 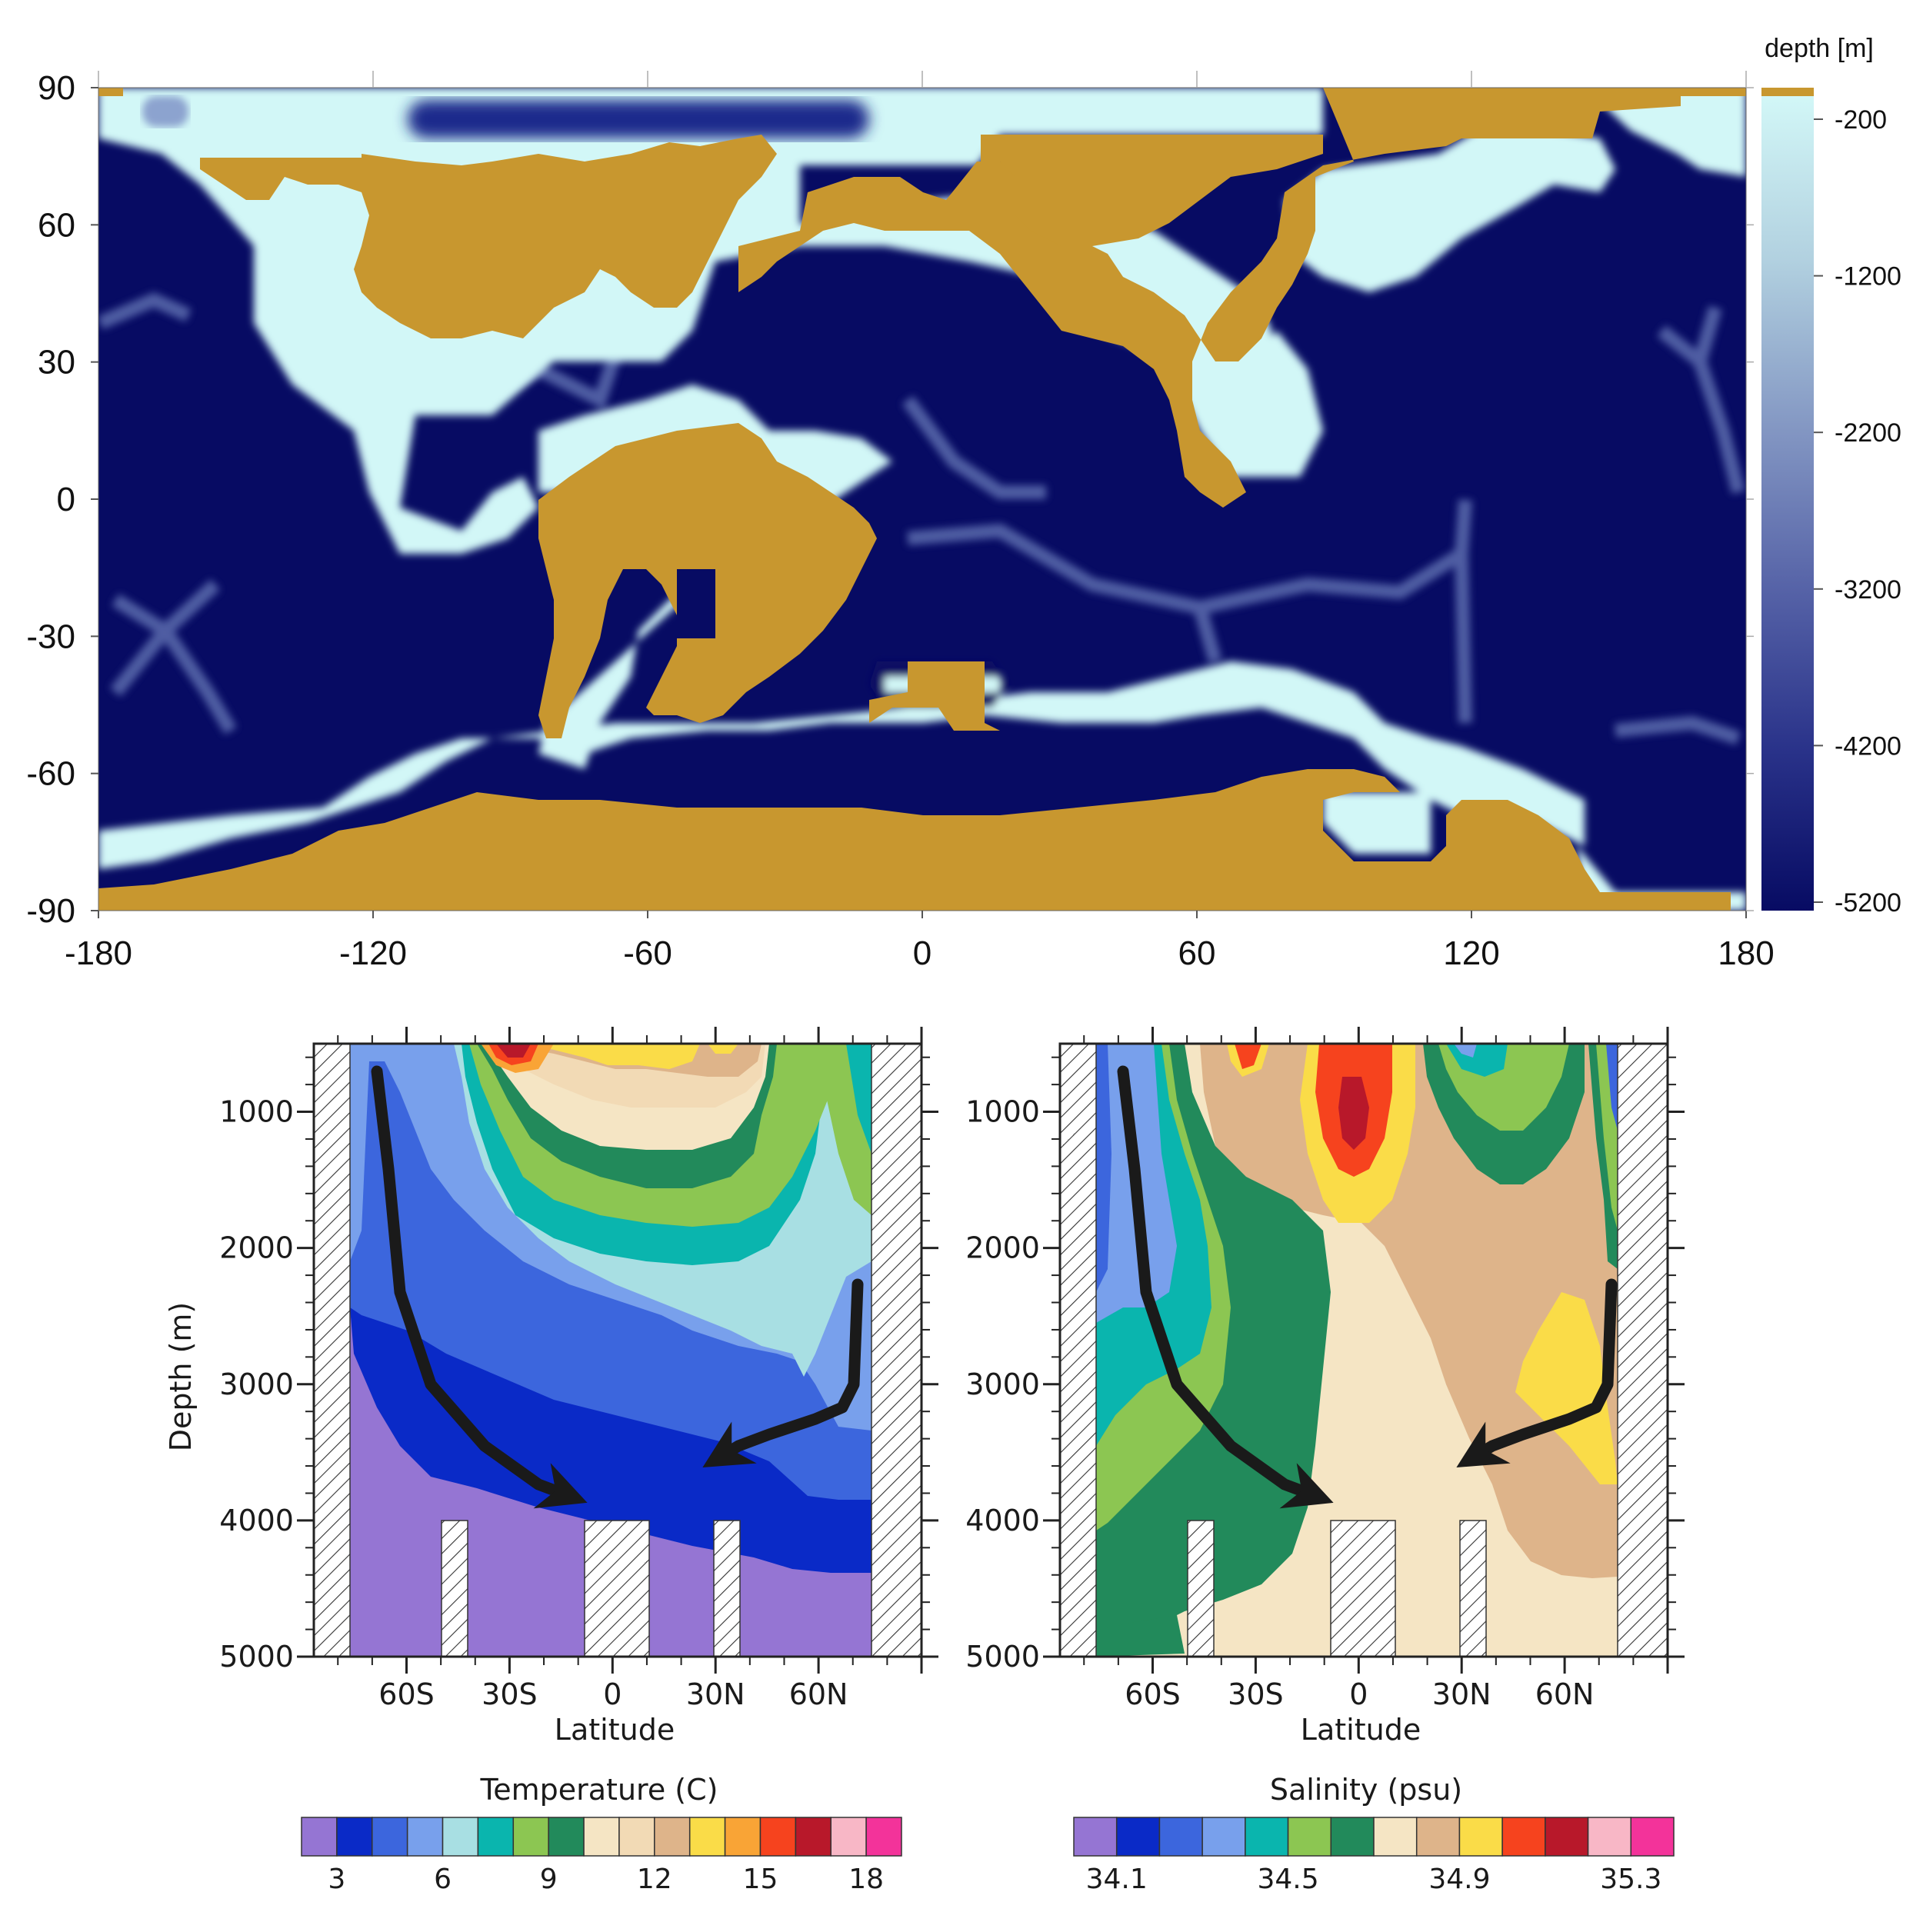 I want to click on y-tick-label: 3000, so click(x=256, y=1384).